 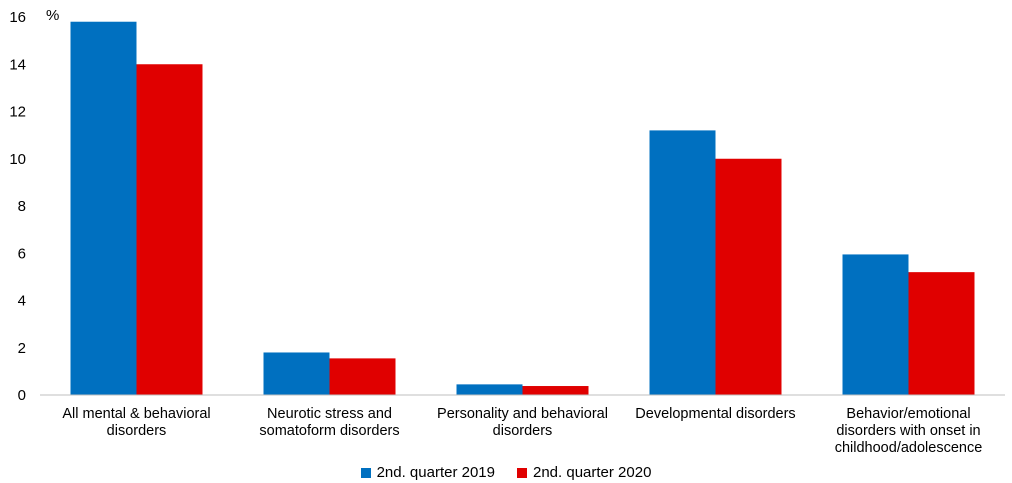 I want to click on legend-item-2019: 2nd. quarter 2019, so click(x=427, y=472).